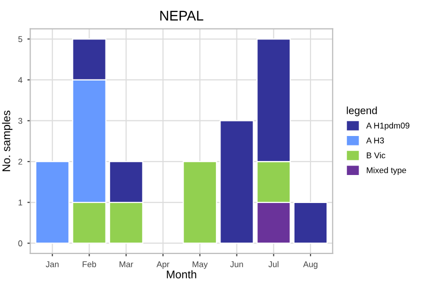  I want to click on legend-label: A H3, so click(375, 141).